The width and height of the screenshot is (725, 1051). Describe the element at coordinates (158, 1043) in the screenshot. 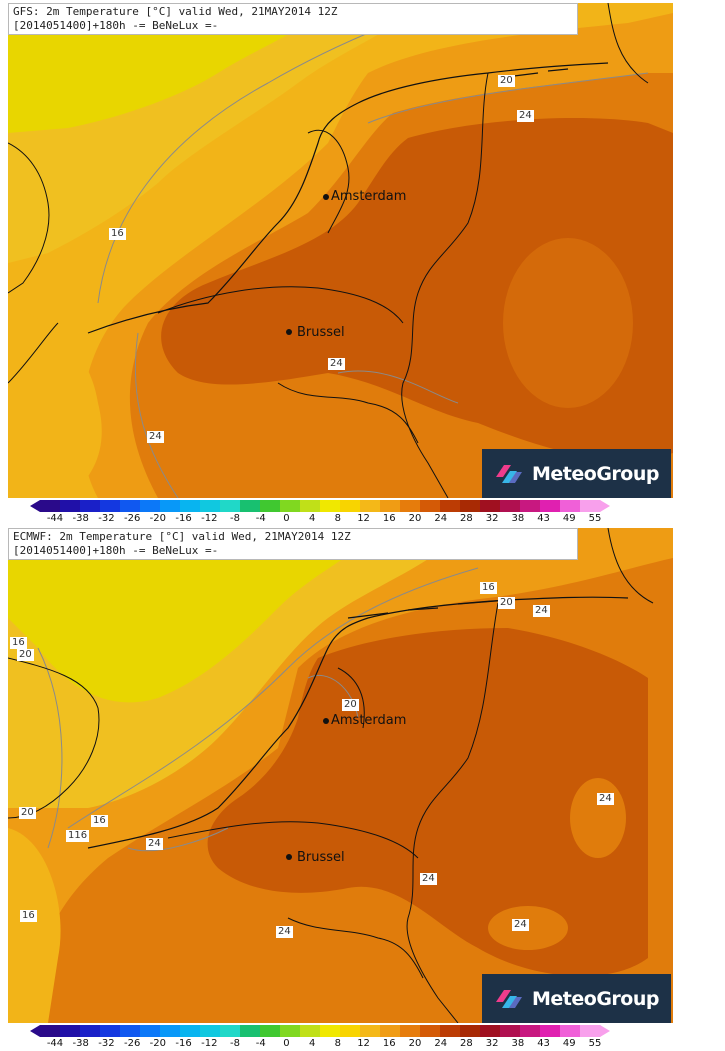

I see `scale-tick-label: -20` at that location.